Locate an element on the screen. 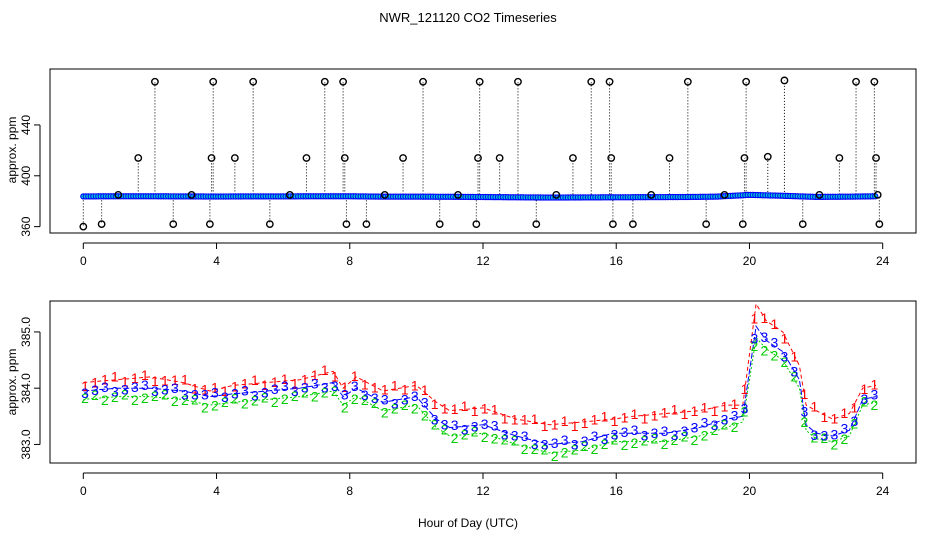  bottom-y-axis: 383.0 384.0 385.0 is located at coordinates (30, 388).